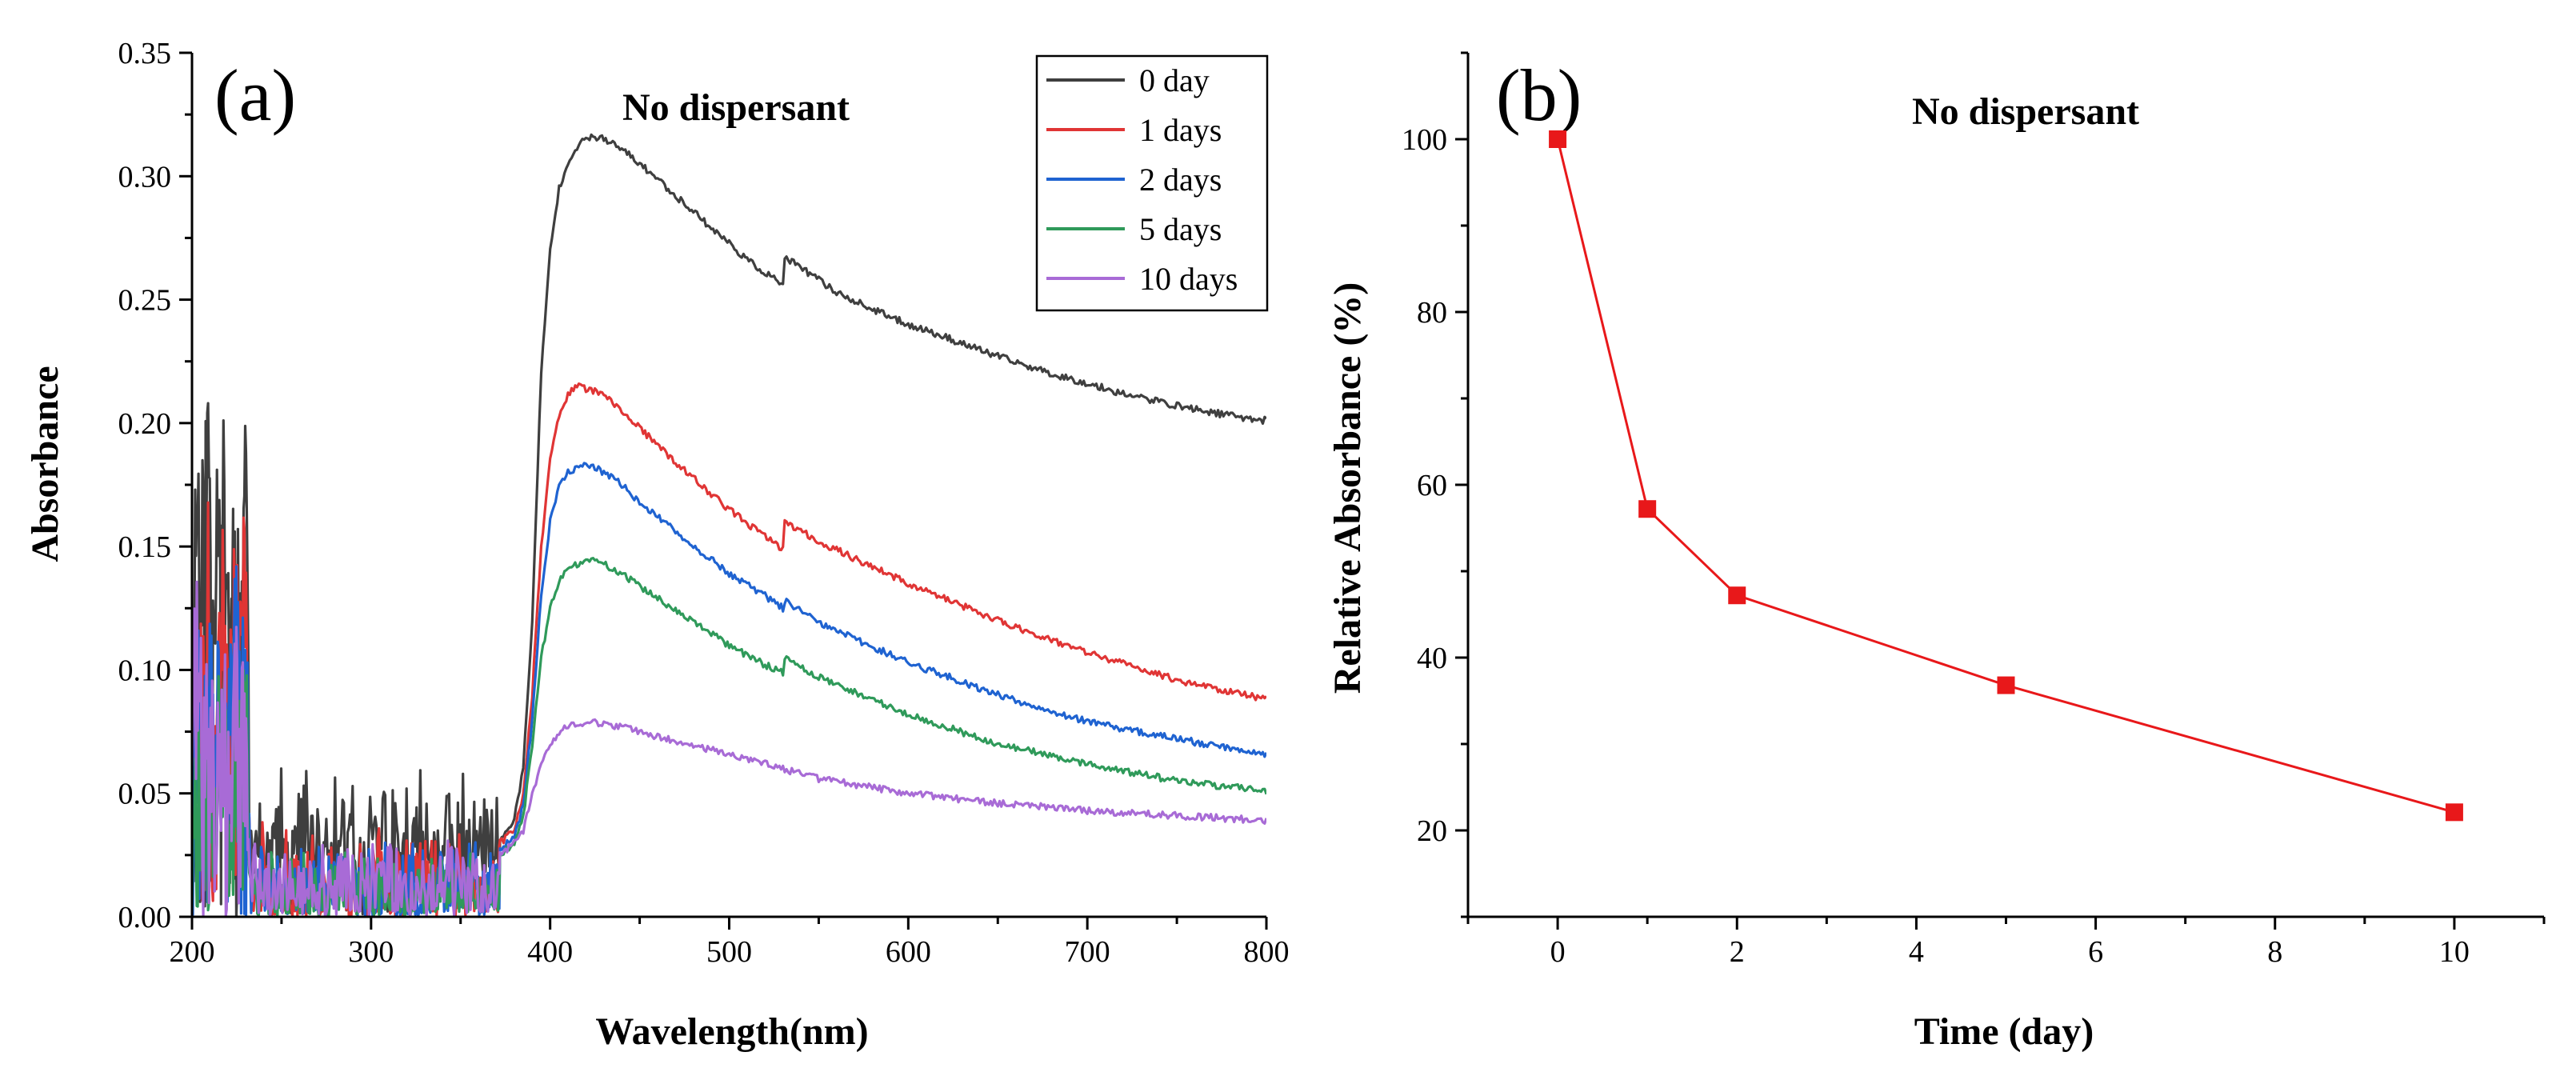 The width and height of the screenshot is (2576, 1072). I want to click on panel-b-x-axis-label: Time (day), so click(2004, 1031).